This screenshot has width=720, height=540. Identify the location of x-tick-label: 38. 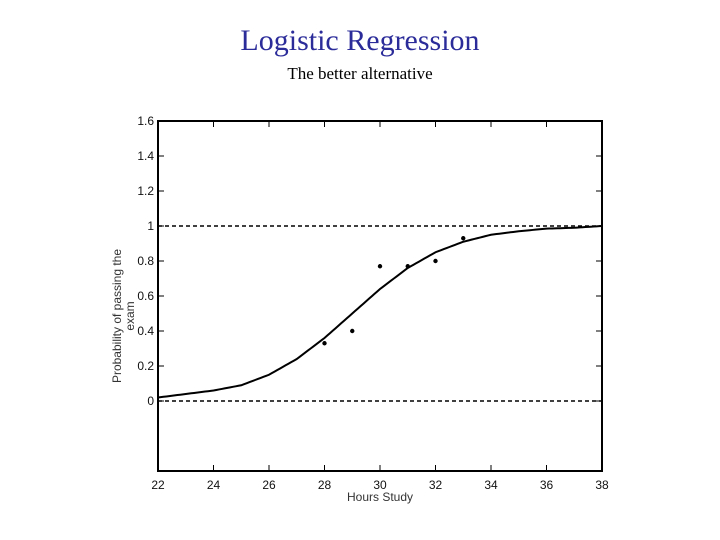
(602, 485).